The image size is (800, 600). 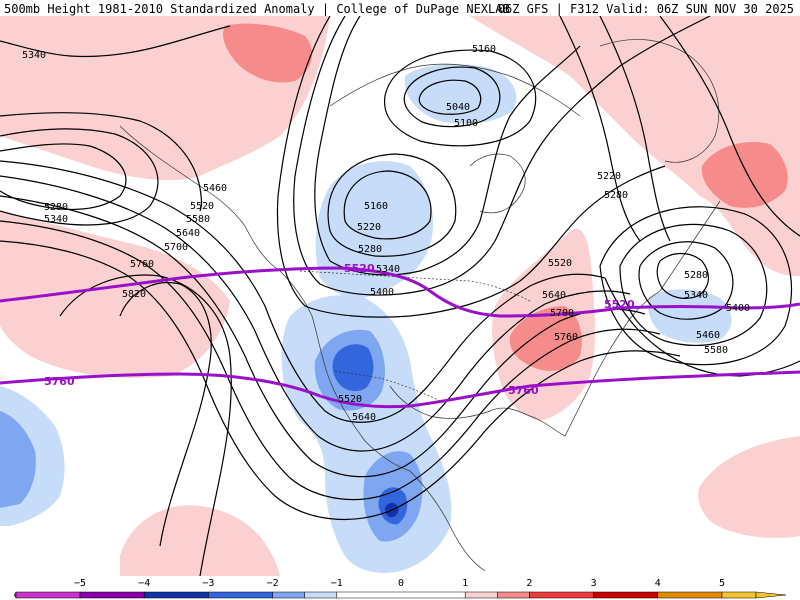 I want to click on contour-5280-c, so click(x=447, y=146).